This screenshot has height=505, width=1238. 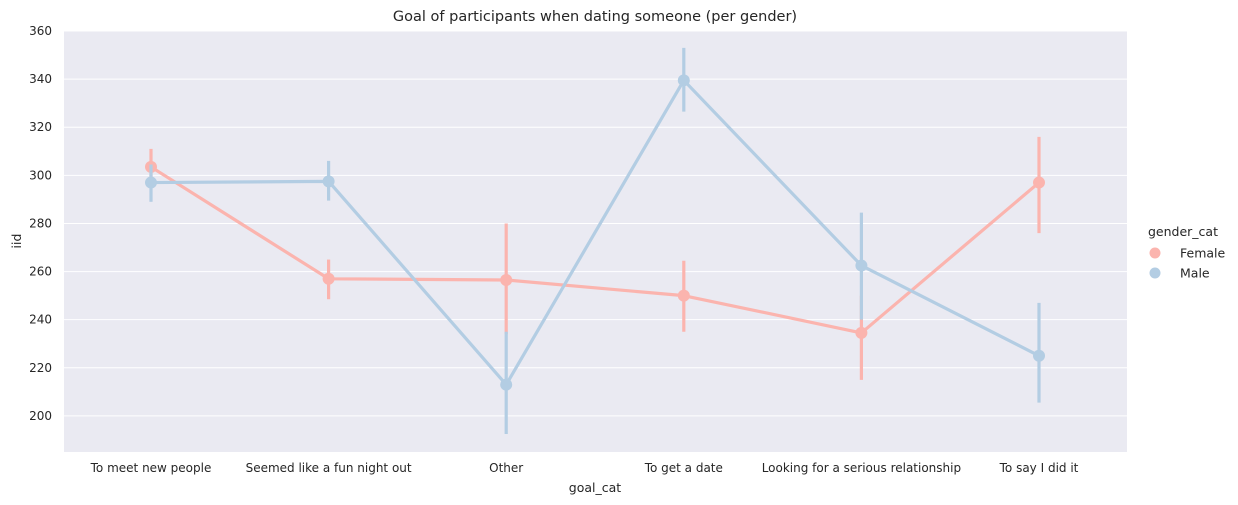 I want to click on legend-marker-female, so click(x=1155, y=253).